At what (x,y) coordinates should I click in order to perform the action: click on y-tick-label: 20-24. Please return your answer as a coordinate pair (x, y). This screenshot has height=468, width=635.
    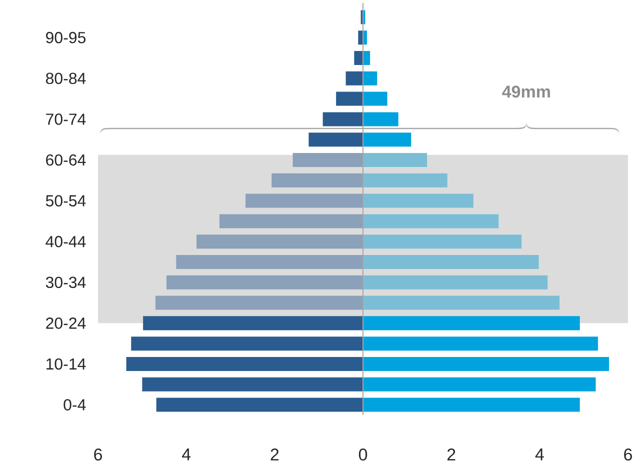
    Looking at the image, I should click on (66, 323).